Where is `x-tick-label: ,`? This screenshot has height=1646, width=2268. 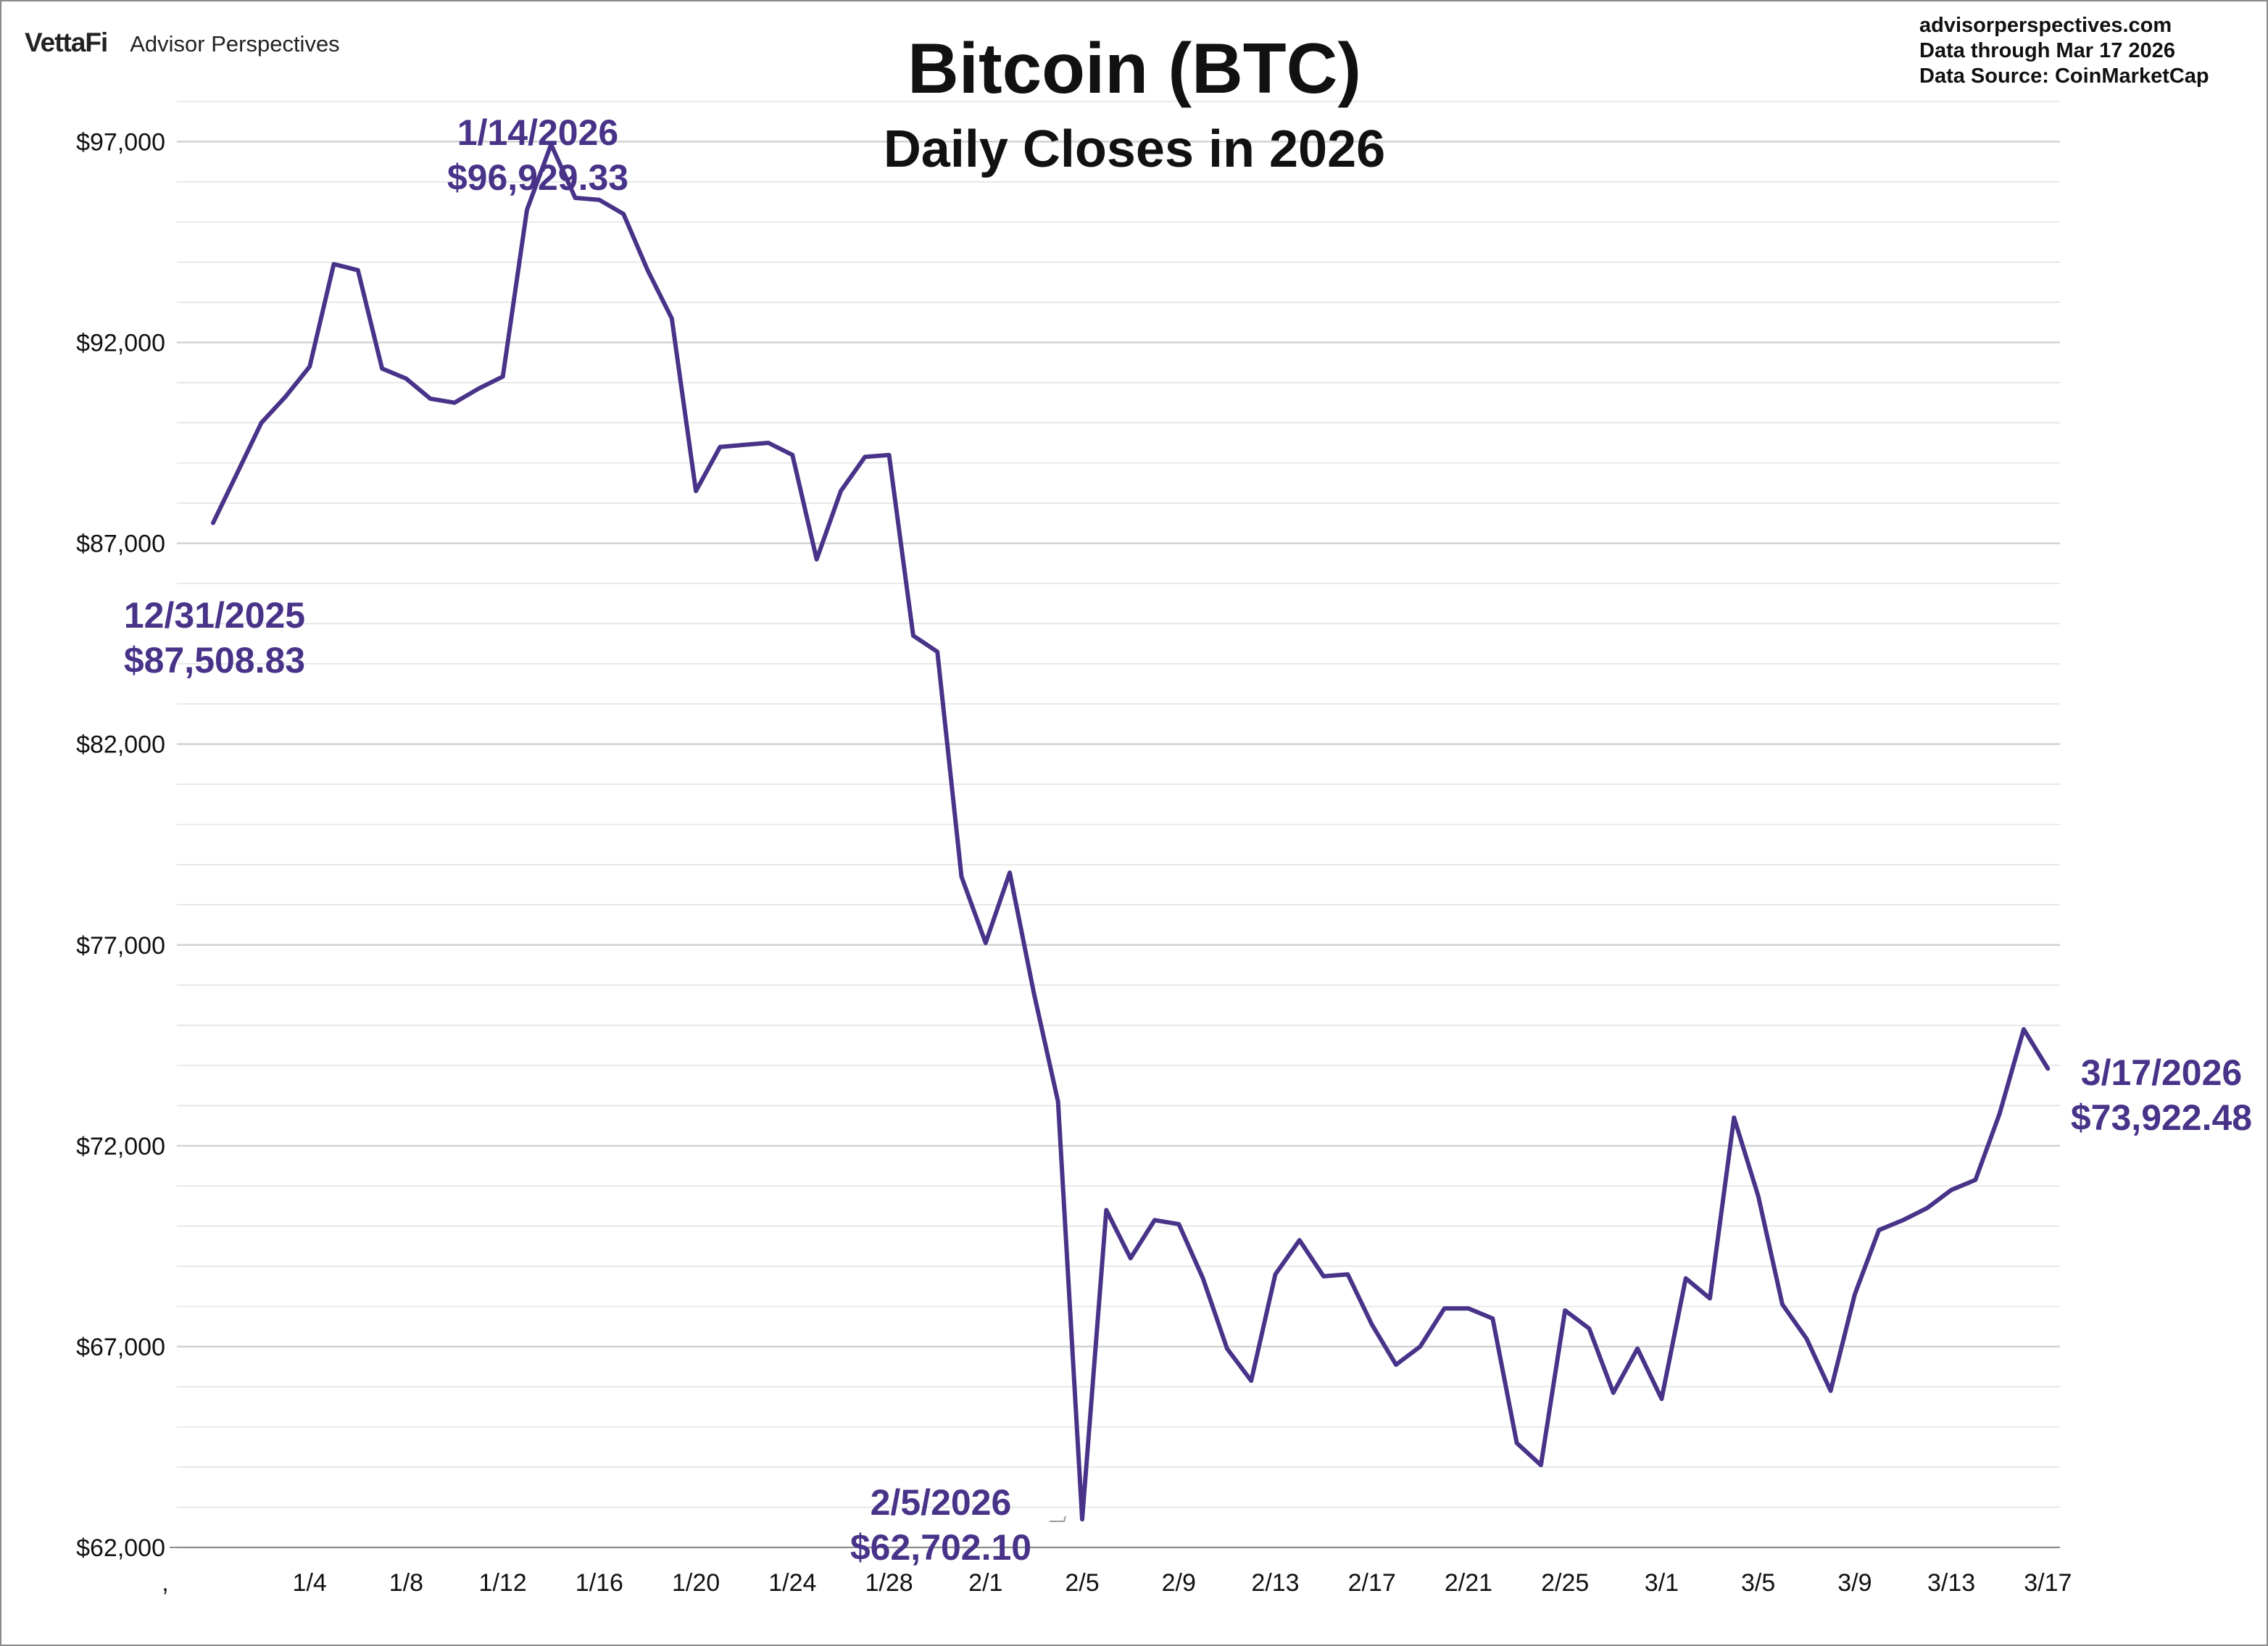
x-tick-label: , is located at coordinates (165, 1583).